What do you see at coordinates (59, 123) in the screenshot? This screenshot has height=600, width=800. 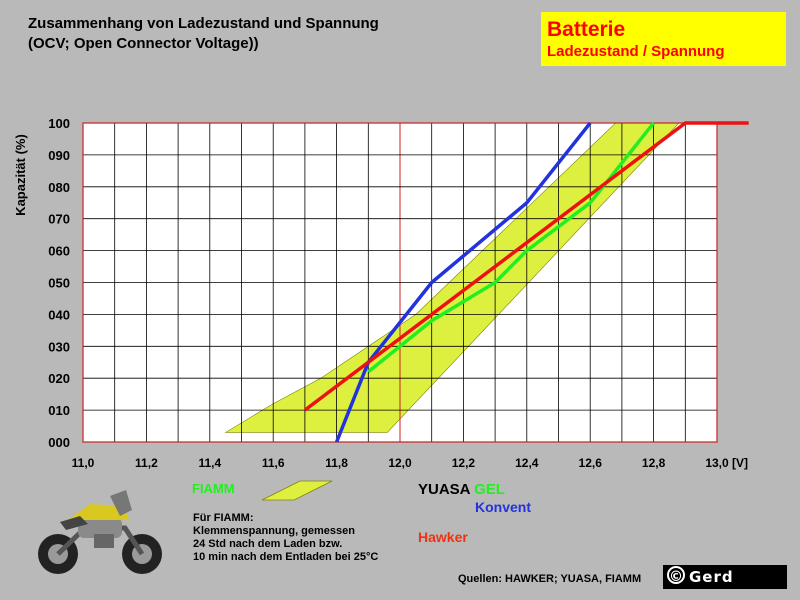 I see `y-tick-label: 100` at bounding box center [59, 123].